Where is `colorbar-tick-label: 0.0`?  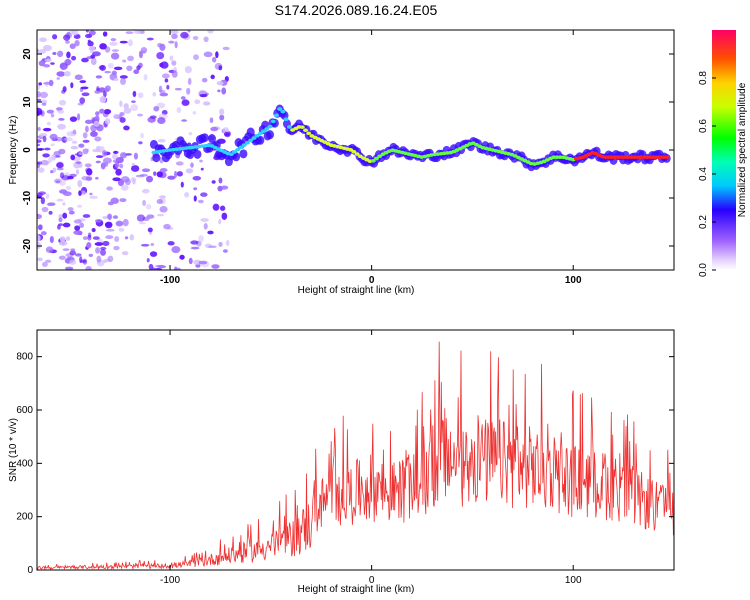
colorbar-tick-label: 0.0 is located at coordinates (703, 270).